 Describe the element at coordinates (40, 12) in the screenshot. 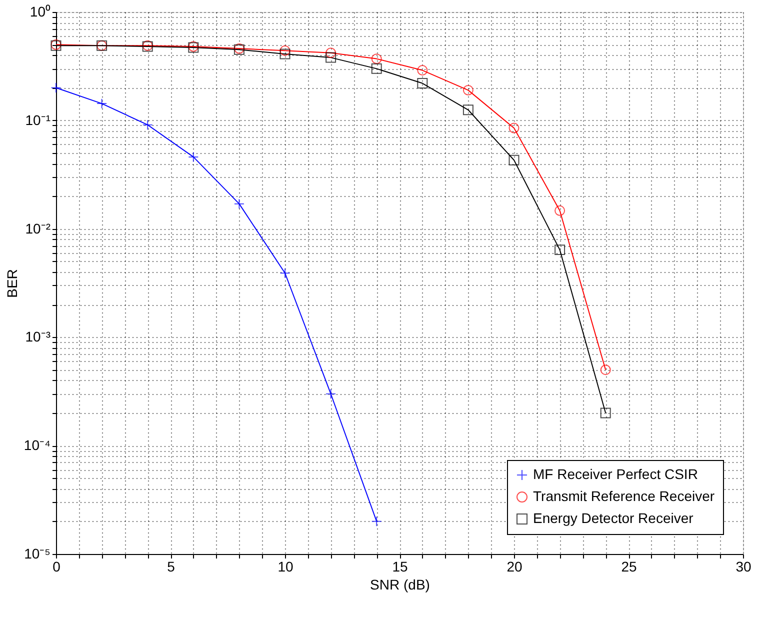

I see `y-tick-label: 10⁰` at that location.